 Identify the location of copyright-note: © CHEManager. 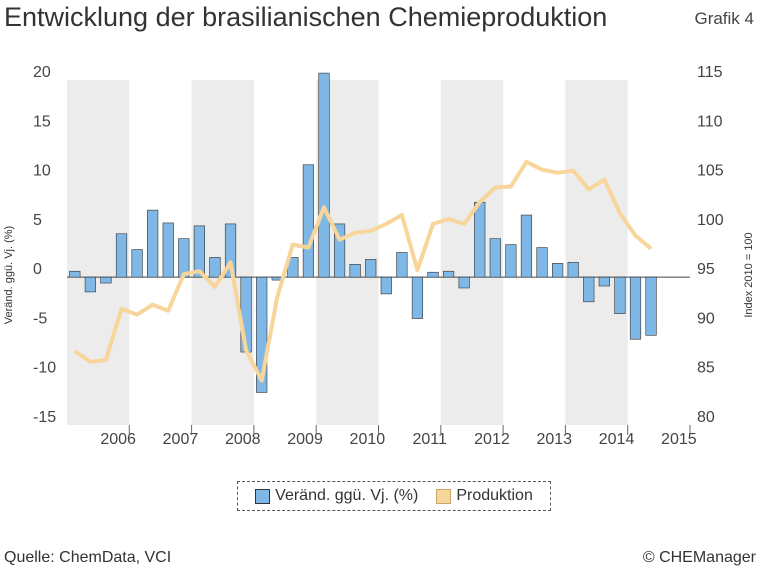
(699, 557).